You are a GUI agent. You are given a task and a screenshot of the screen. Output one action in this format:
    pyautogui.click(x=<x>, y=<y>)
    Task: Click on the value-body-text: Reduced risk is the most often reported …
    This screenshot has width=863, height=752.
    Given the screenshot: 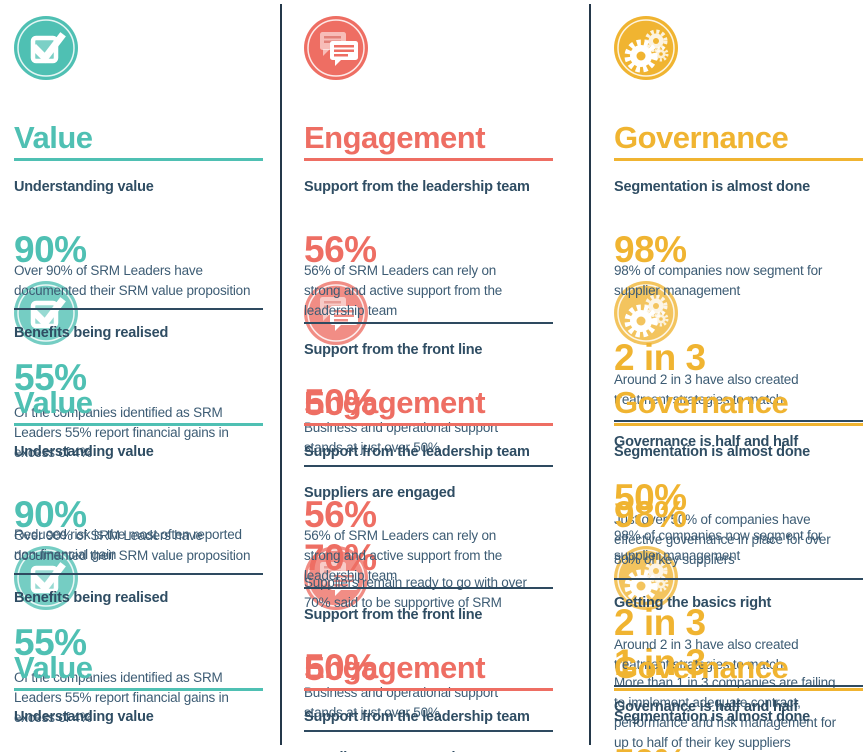 What is the action you would take?
    pyautogui.click(x=128, y=544)
    